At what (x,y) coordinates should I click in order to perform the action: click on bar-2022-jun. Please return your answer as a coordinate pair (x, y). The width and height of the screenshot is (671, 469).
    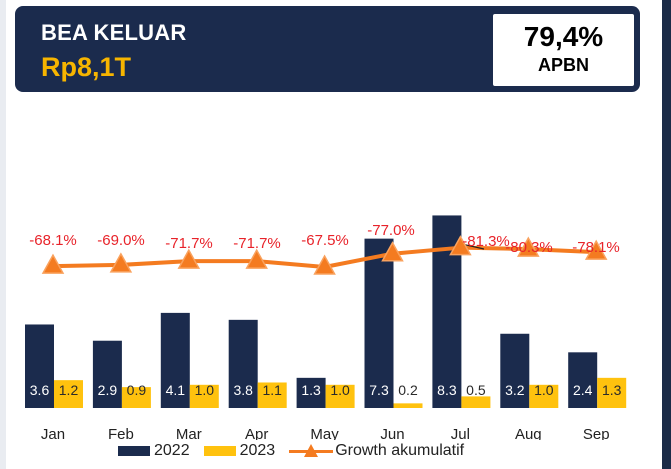
    Looking at the image, I should click on (379, 323).